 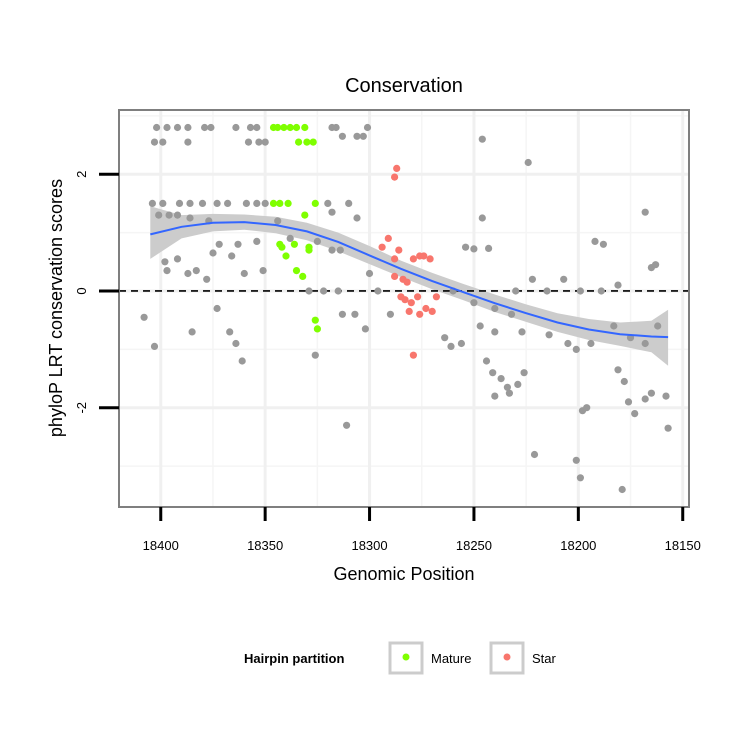 What do you see at coordinates (409, 280) in the screenshot?
I see `smooth-curve` at bounding box center [409, 280].